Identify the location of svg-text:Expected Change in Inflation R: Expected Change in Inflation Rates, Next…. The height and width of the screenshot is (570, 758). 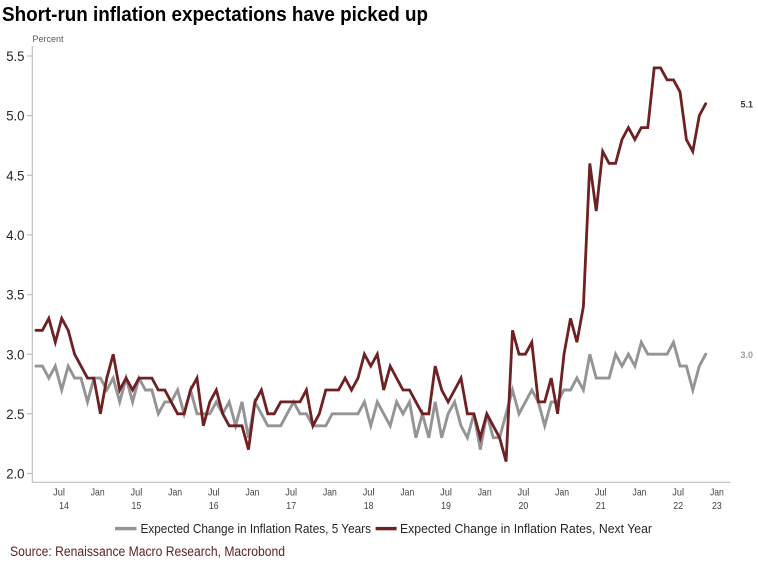
(526, 529).